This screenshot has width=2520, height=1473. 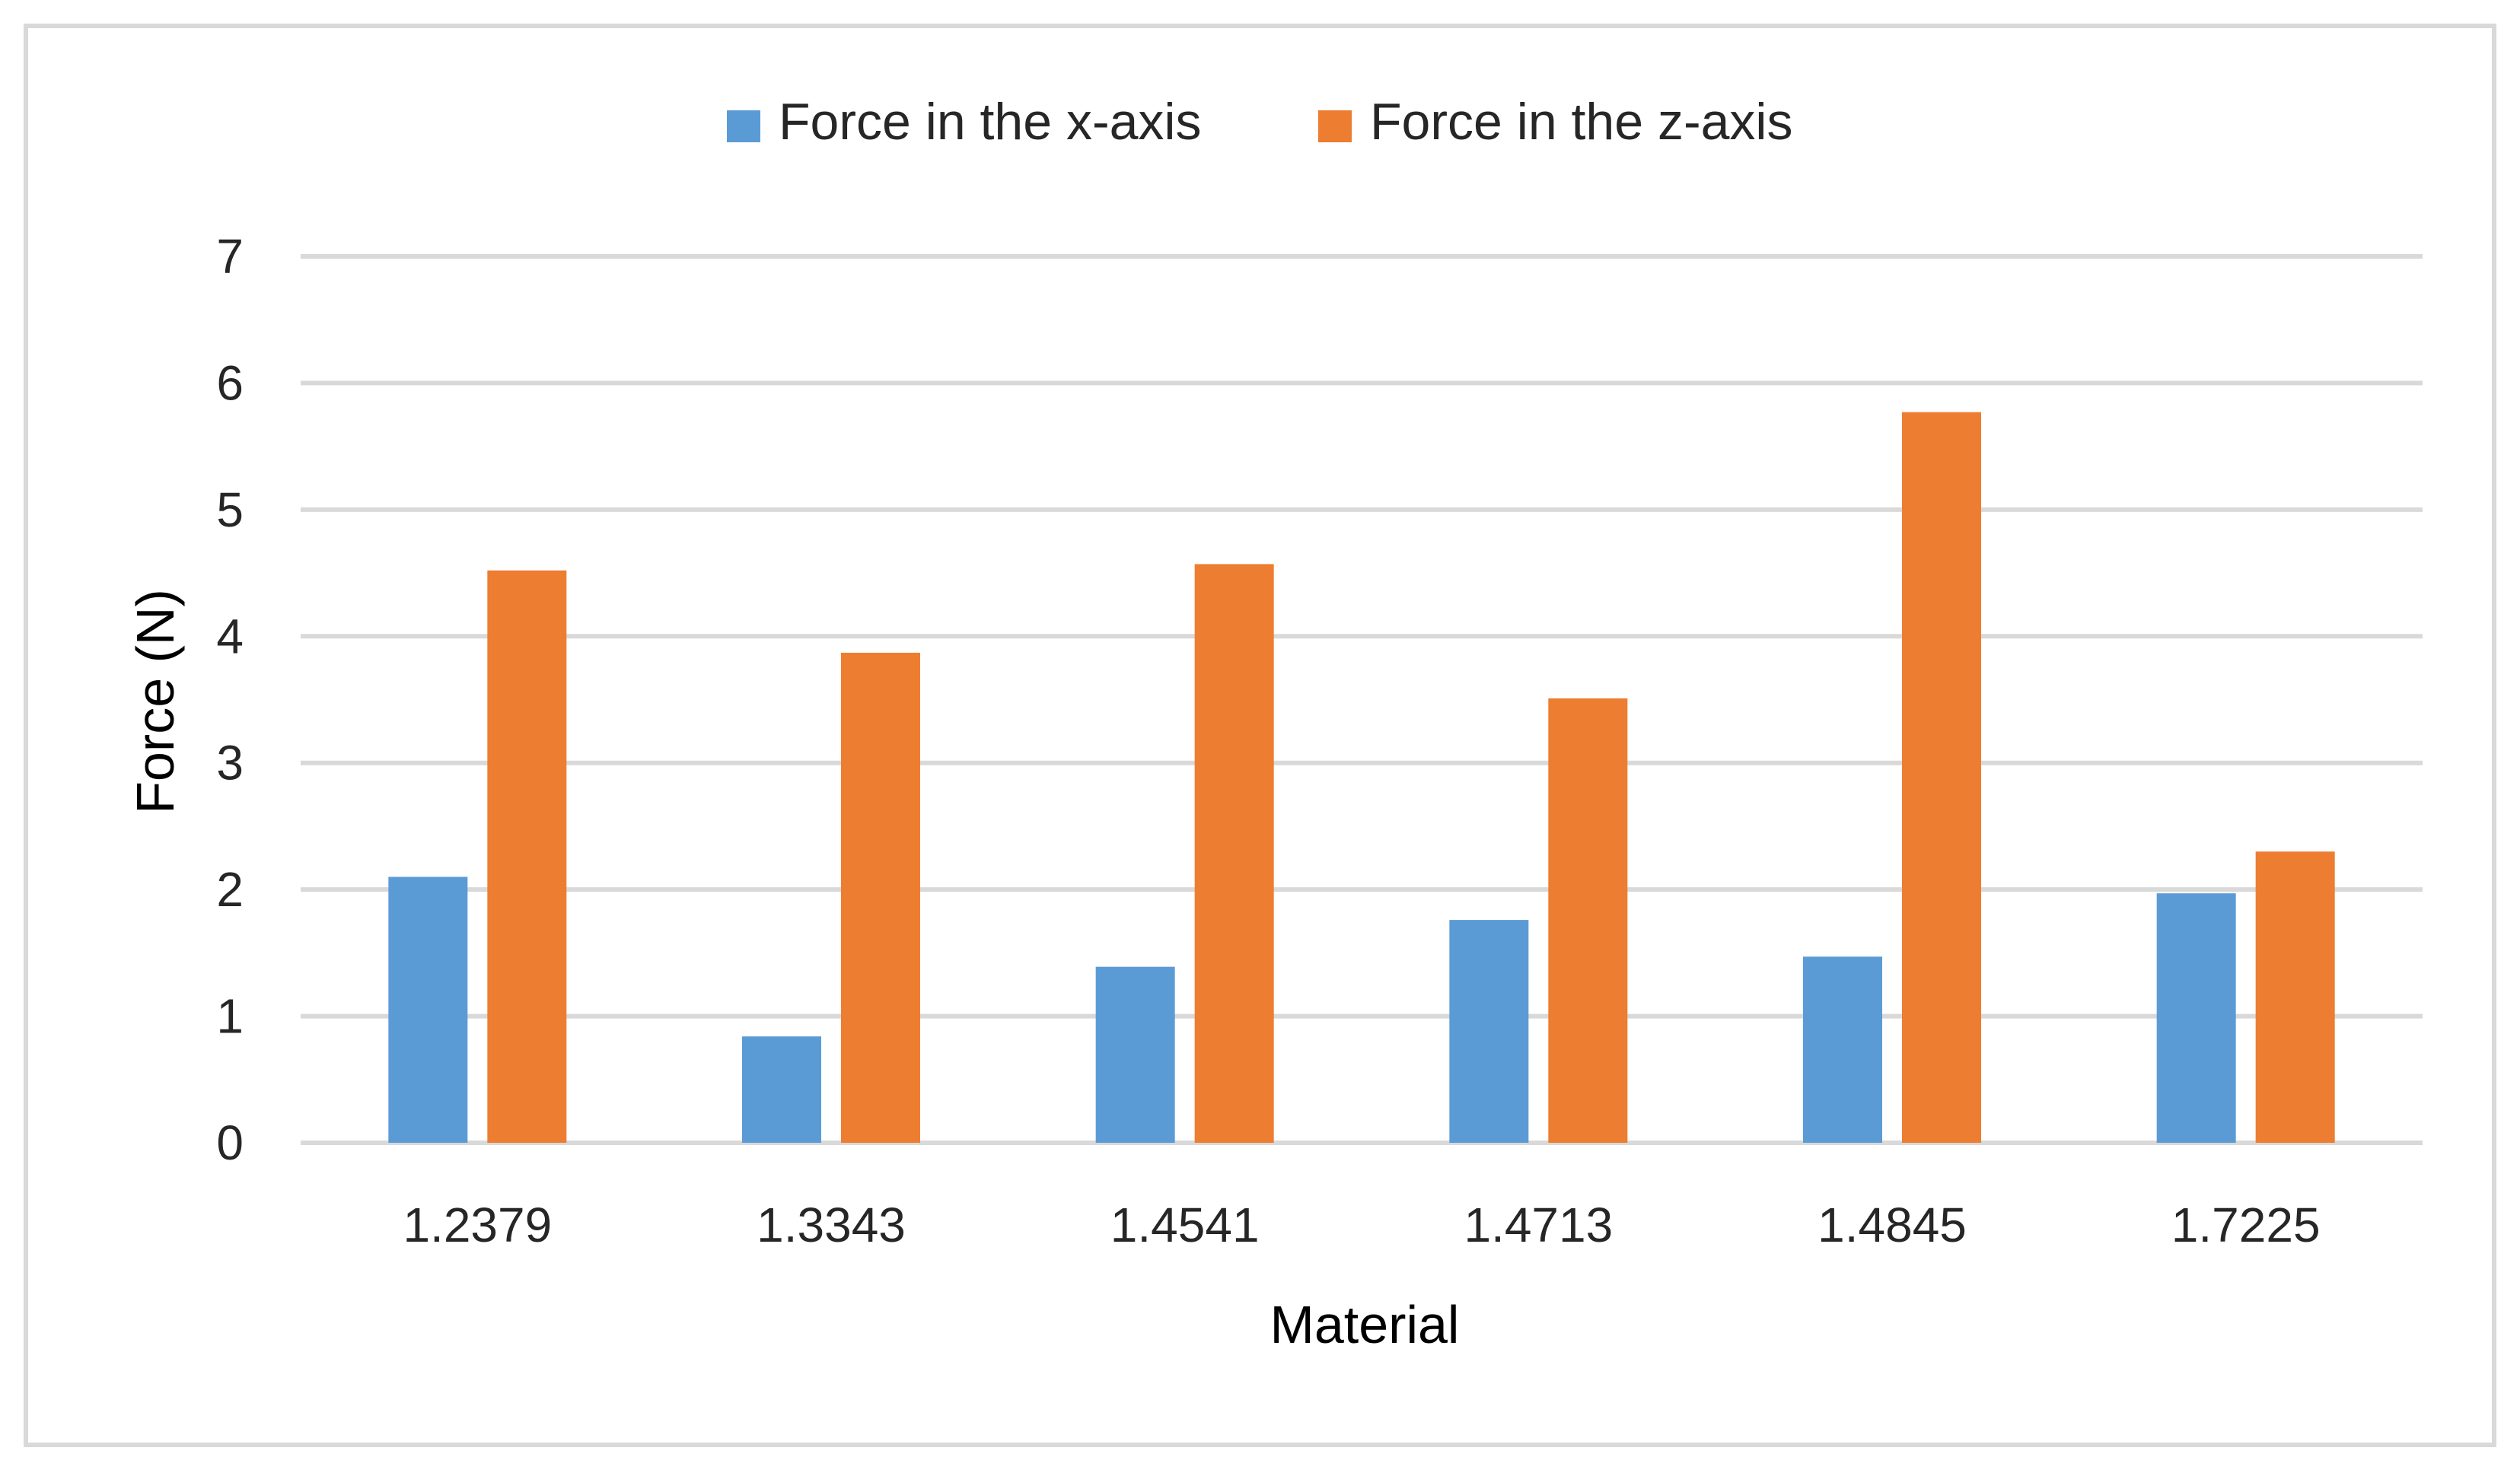 What do you see at coordinates (1365, 1324) in the screenshot?
I see `x-axis-label: Material` at bounding box center [1365, 1324].